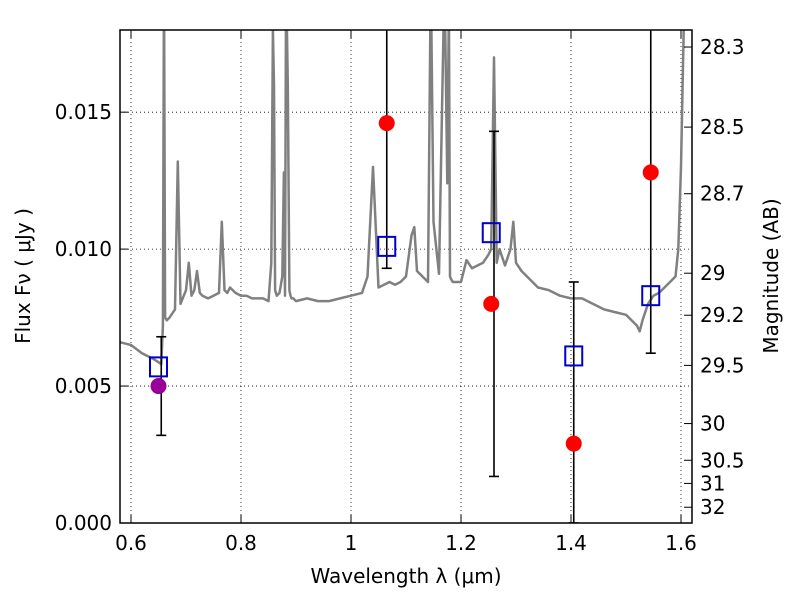 Image resolution: width=800 pixels, height=600 pixels. Describe the element at coordinates (681, 543) in the screenshot. I see `x-tick-label: 1.6` at that location.